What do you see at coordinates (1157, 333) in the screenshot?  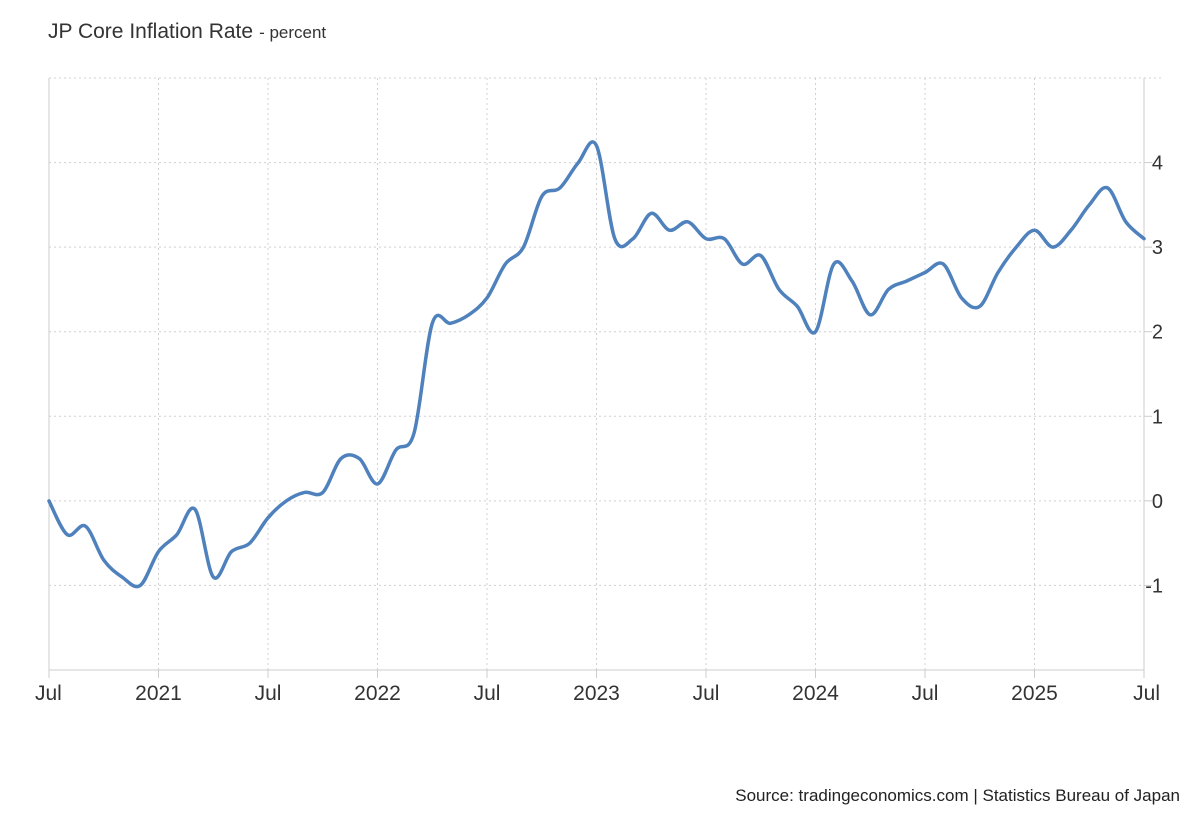 I see `y-tick-label: 2` at bounding box center [1157, 333].